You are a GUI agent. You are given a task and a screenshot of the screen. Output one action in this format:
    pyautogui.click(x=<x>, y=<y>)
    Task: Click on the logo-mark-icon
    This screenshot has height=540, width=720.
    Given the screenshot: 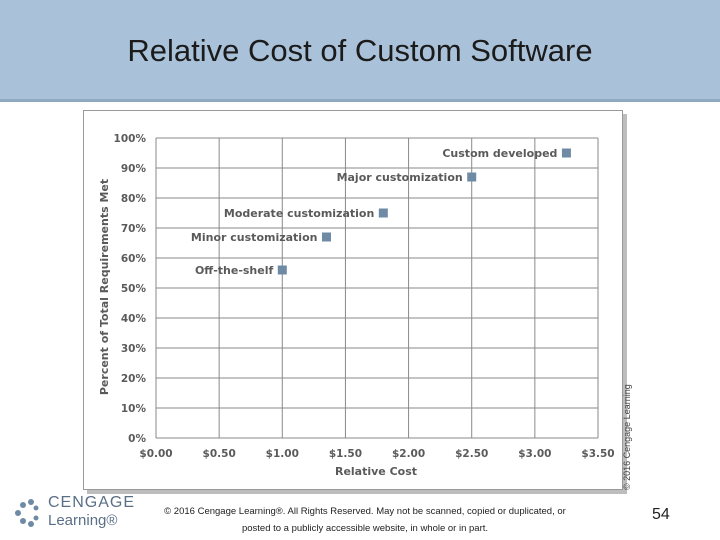 What is the action you would take?
    pyautogui.click(x=27, y=513)
    